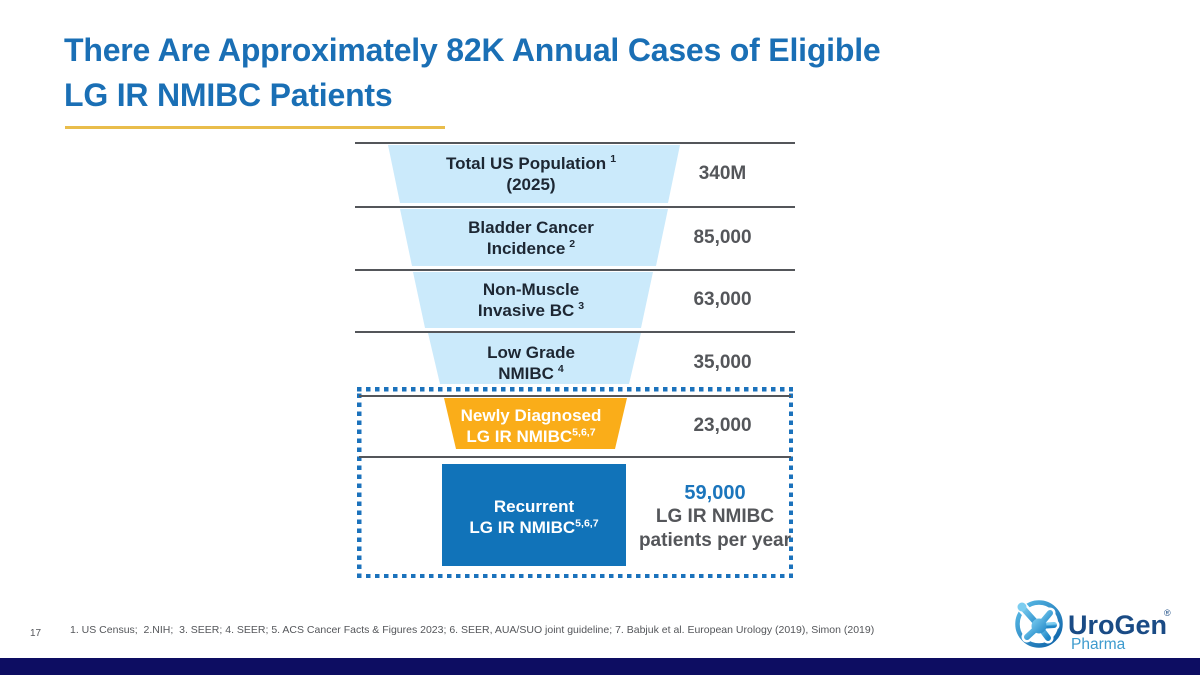  Describe the element at coordinates (715, 540) in the screenshot. I see `annotation-line3: patients per year` at that location.